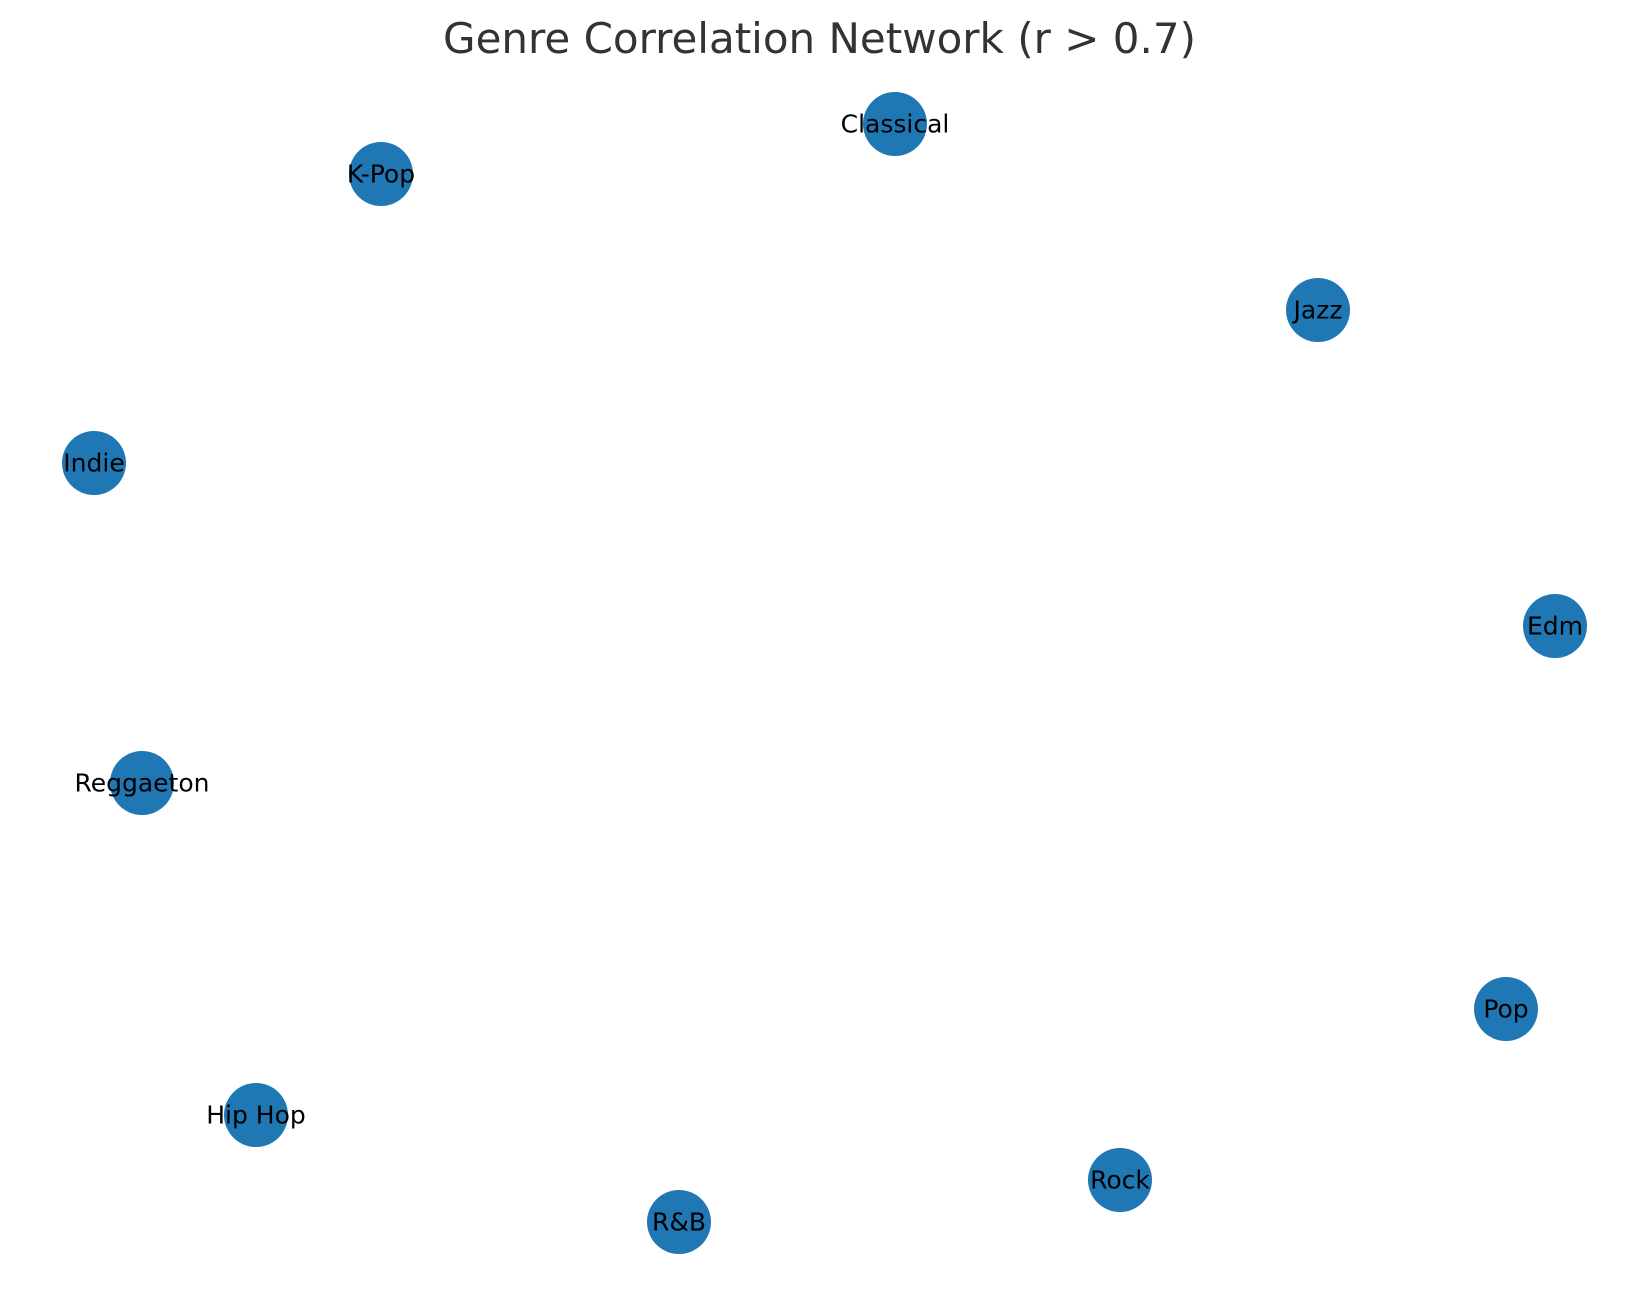 This screenshot has width=1639, height=1290. I want to click on node-edm: Edm, so click(1555, 626).